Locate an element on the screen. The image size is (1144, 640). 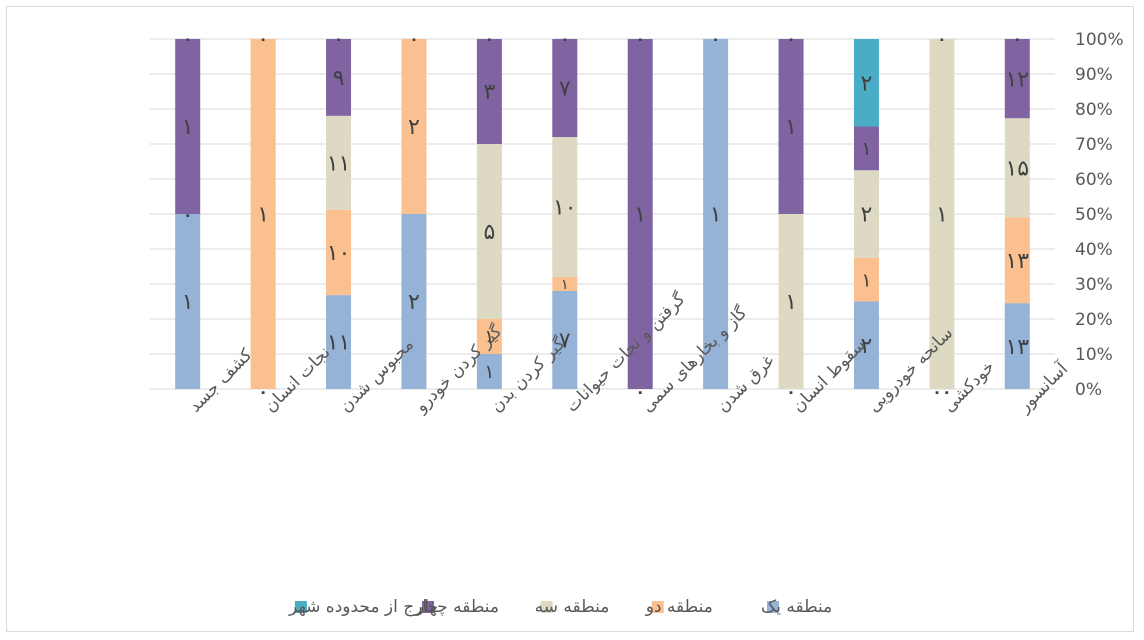
legend-item: منطقه چهار is located at coordinates (457, 607).